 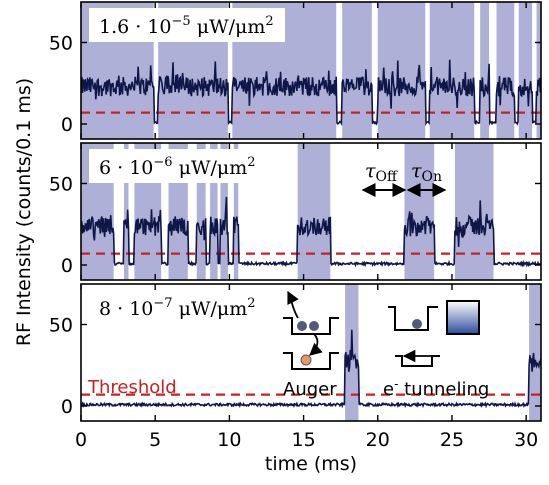 What do you see at coordinates (413, 318) in the screenshot?
I see `tunneling-upper-well` at bounding box center [413, 318].